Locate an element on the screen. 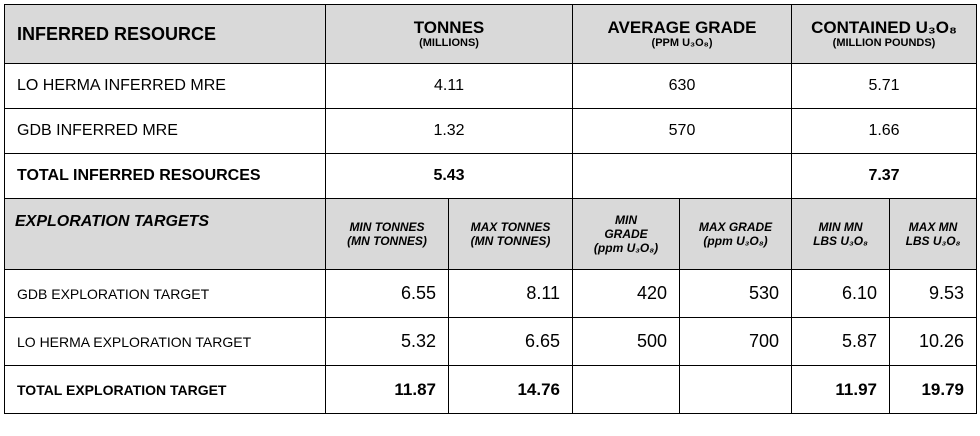 The image size is (980, 436). min-tonnes-value: 5.32 is located at coordinates (387, 341).